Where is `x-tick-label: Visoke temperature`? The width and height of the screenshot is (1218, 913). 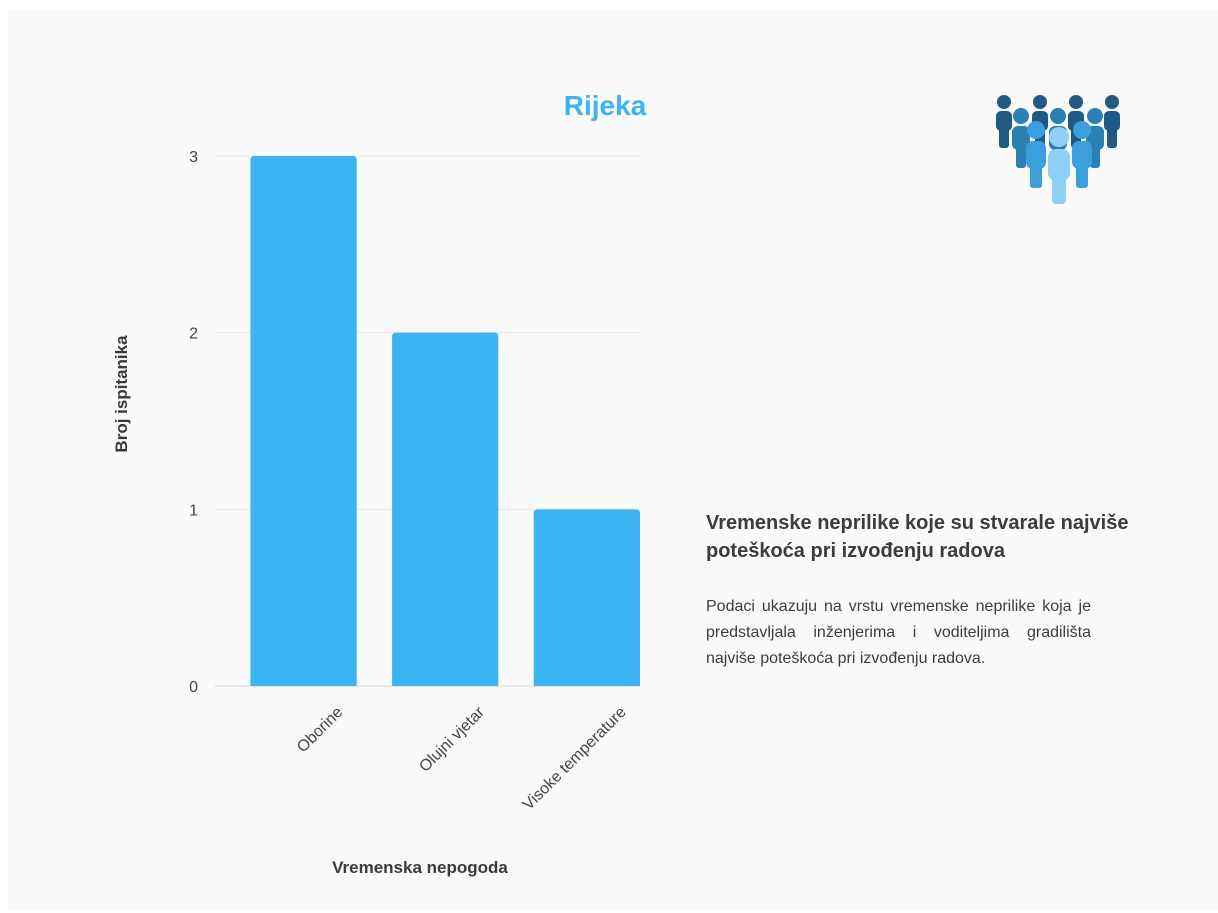
x-tick-label: Visoke temperature is located at coordinates (575, 759).